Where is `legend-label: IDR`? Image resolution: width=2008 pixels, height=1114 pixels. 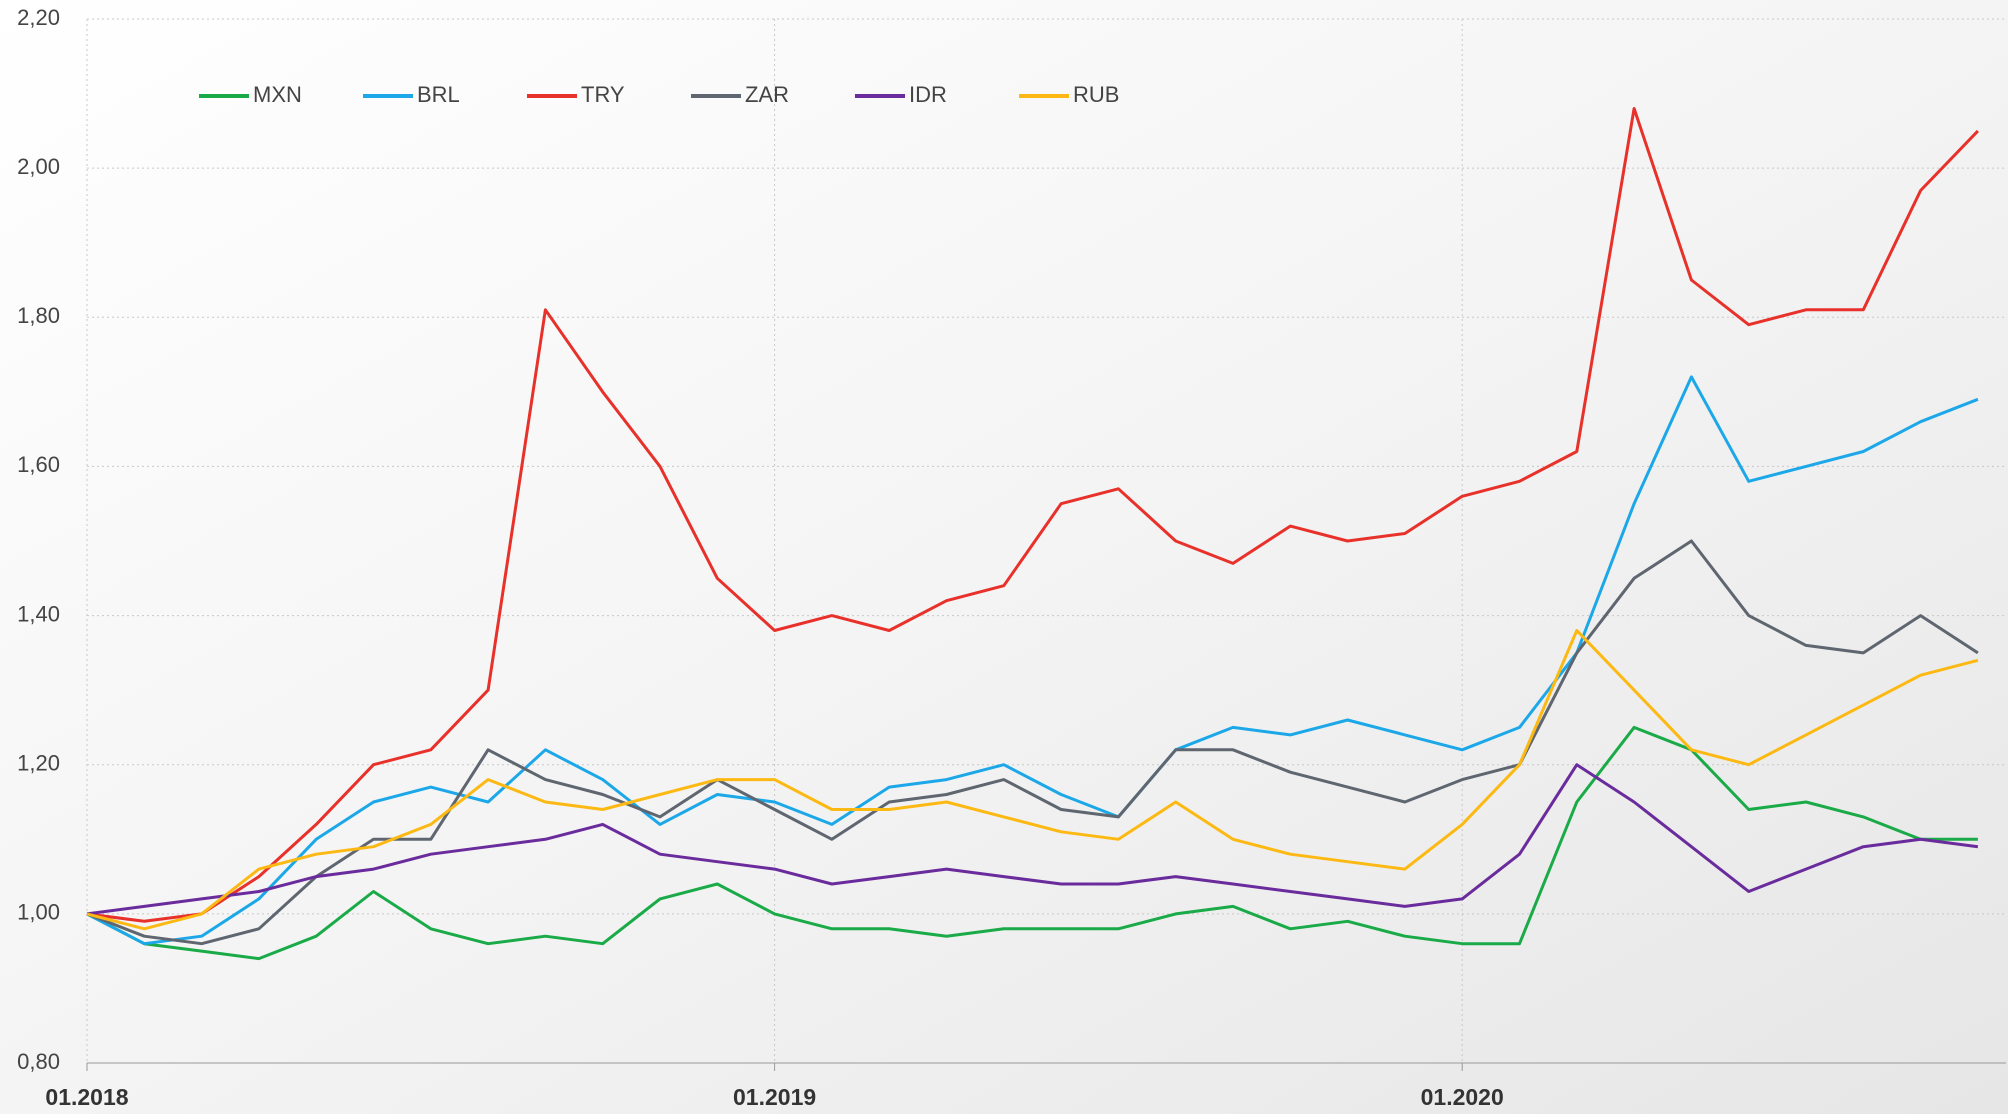
legend-label: IDR is located at coordinates (928, 94).